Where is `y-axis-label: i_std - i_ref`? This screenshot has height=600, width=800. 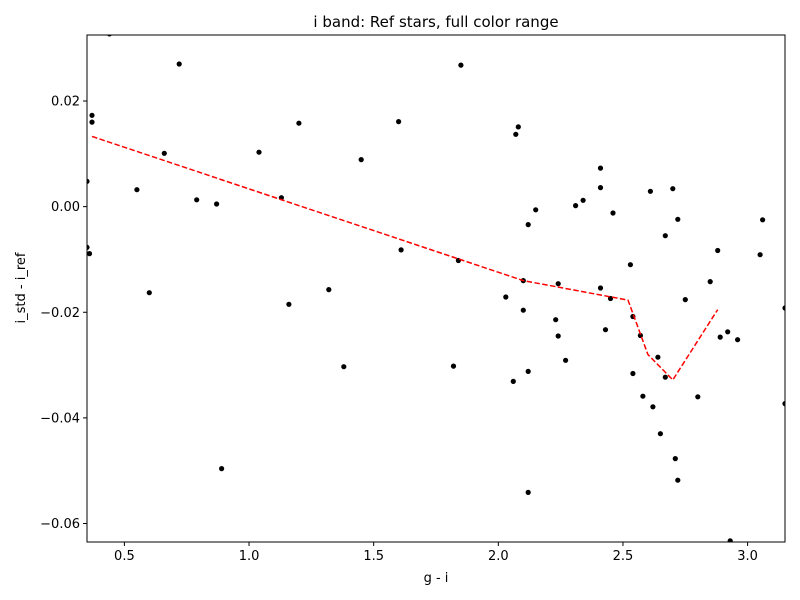
y-axis-label: i_std - i_ref is located at coordinates (21, 287).